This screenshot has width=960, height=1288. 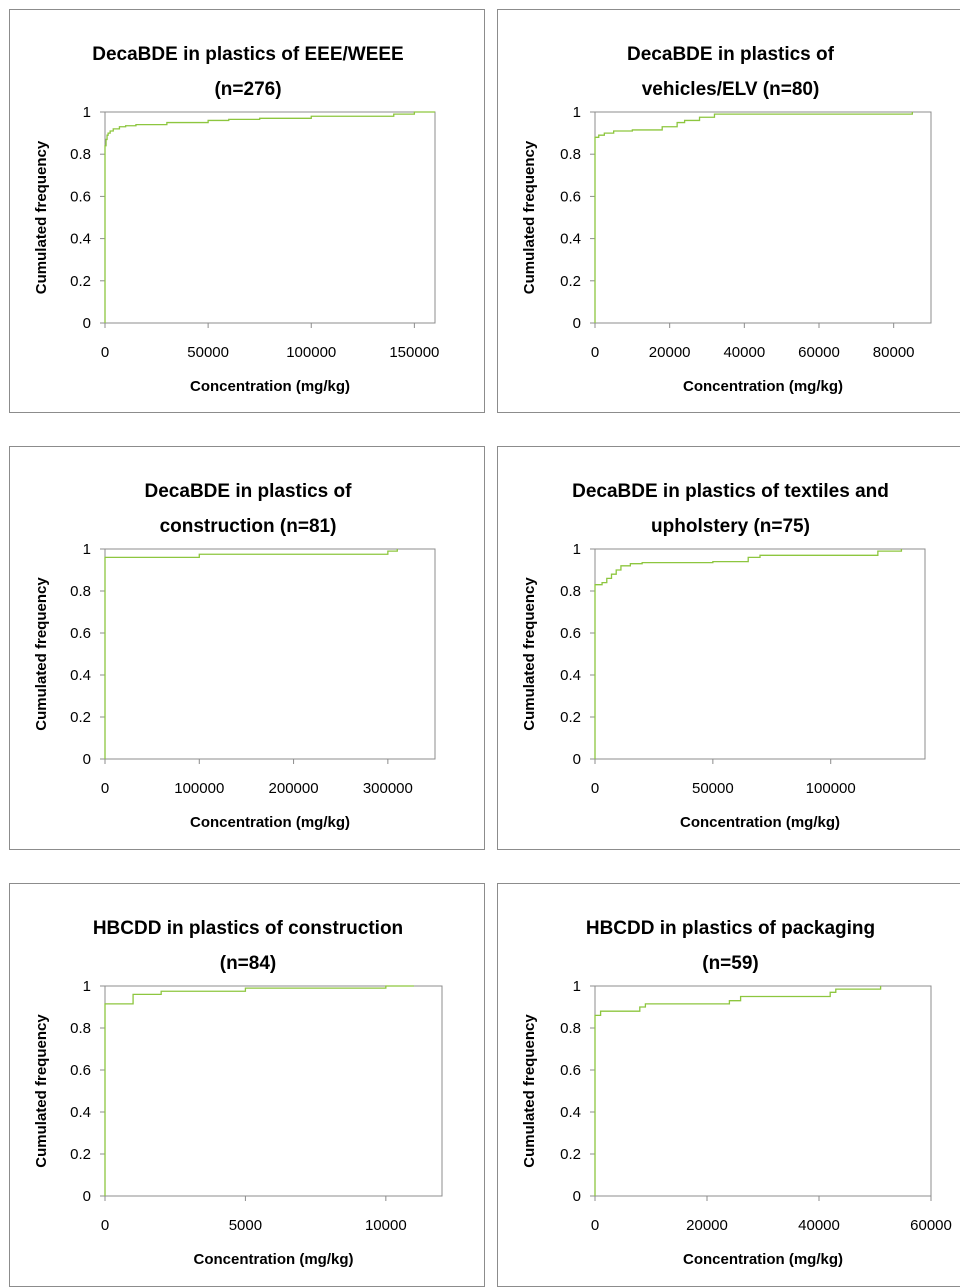 What do you see at coordinates (730, 963) in the screenshot?
I see `chart-title-line: (n=59)` at bounding box center [730, 963].